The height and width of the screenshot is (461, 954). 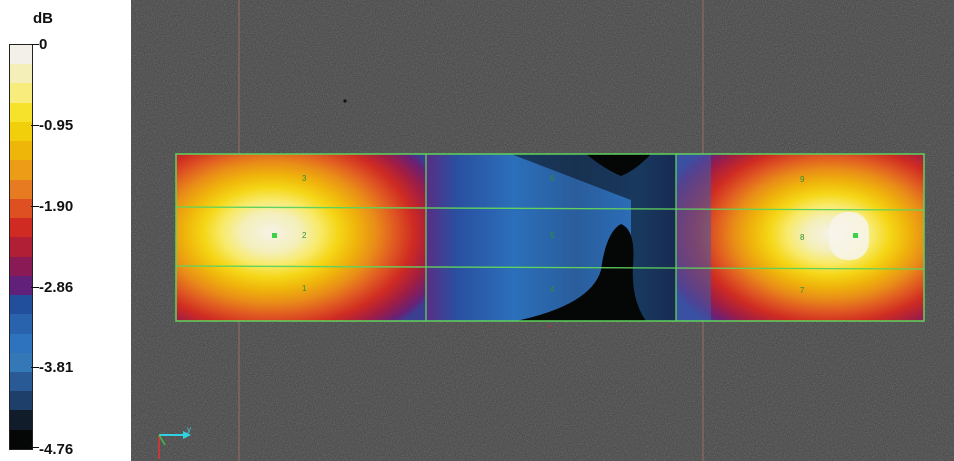 I want to click on y-axis-label: y, so click(x=189, y=429).